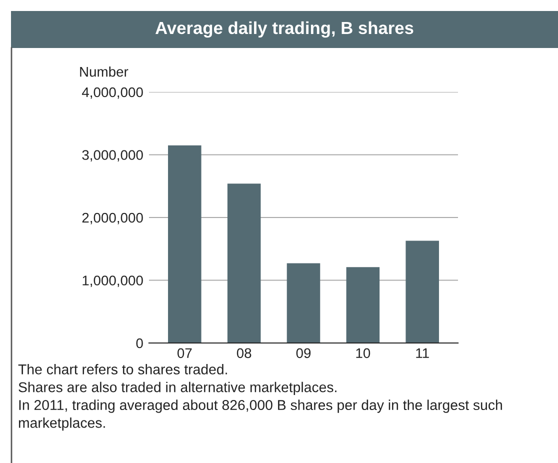 The width and height of the screenshot is (558, 463). What do you see at coordinates (104, 71) in the screenshot?
I see `y-axis-title: Number` at bounding box center [104, 71].